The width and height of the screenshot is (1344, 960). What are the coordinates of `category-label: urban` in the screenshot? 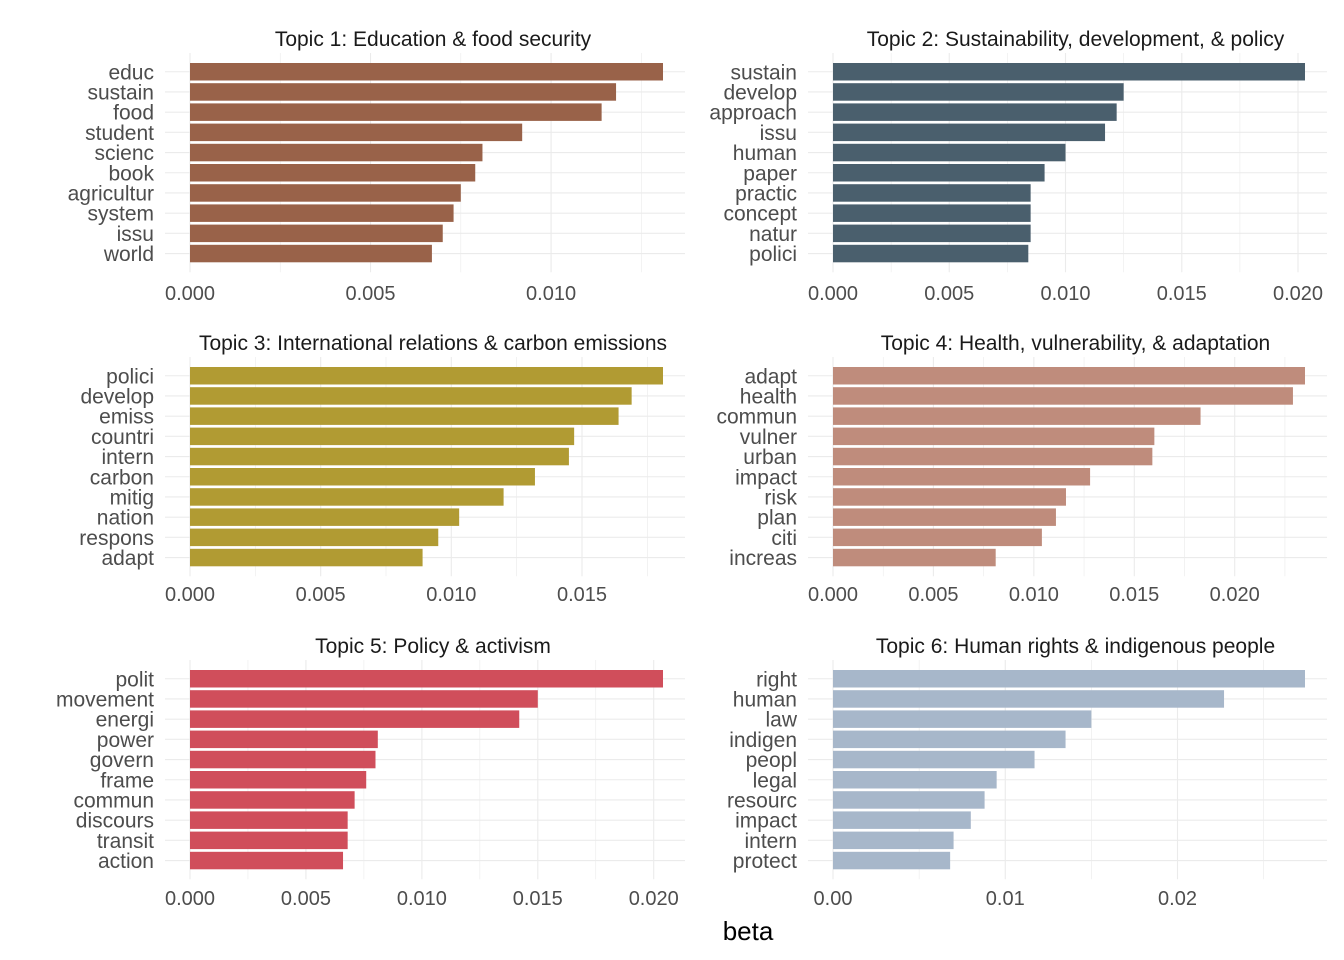 It's located at (770, 457).